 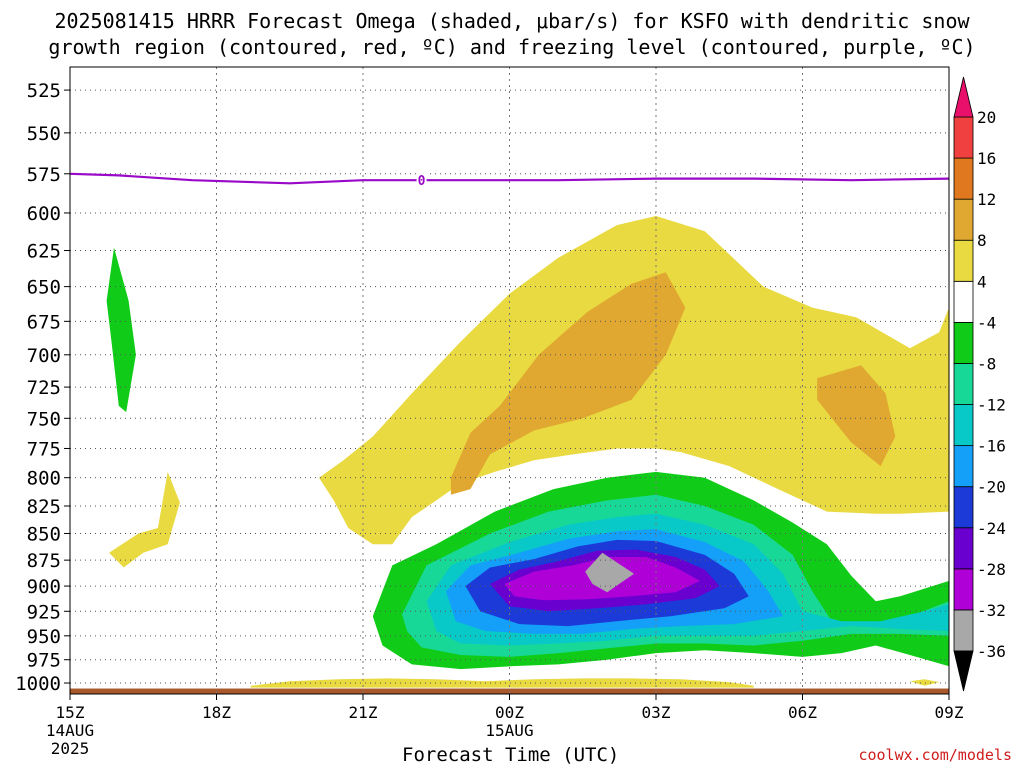 What do you see at coordinates (991, 487) in the screenshot?
I see `colorbar-label--20: -20` at bounding box center [991, 487].